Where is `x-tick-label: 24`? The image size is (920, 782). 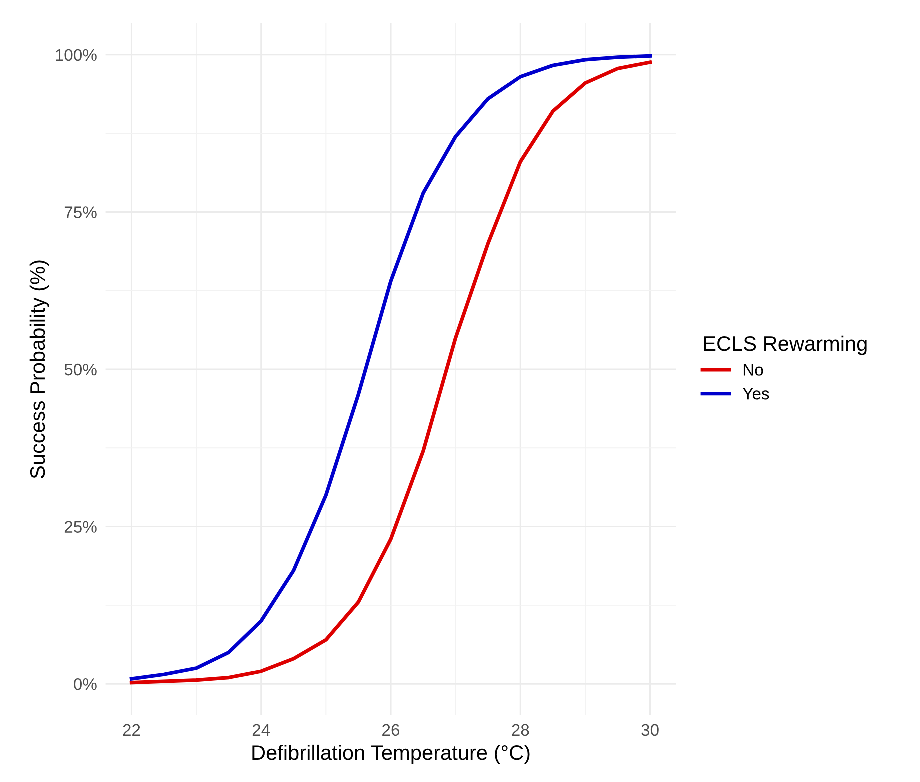 x-tick-label: 24 is located at coordinates (261, 730).